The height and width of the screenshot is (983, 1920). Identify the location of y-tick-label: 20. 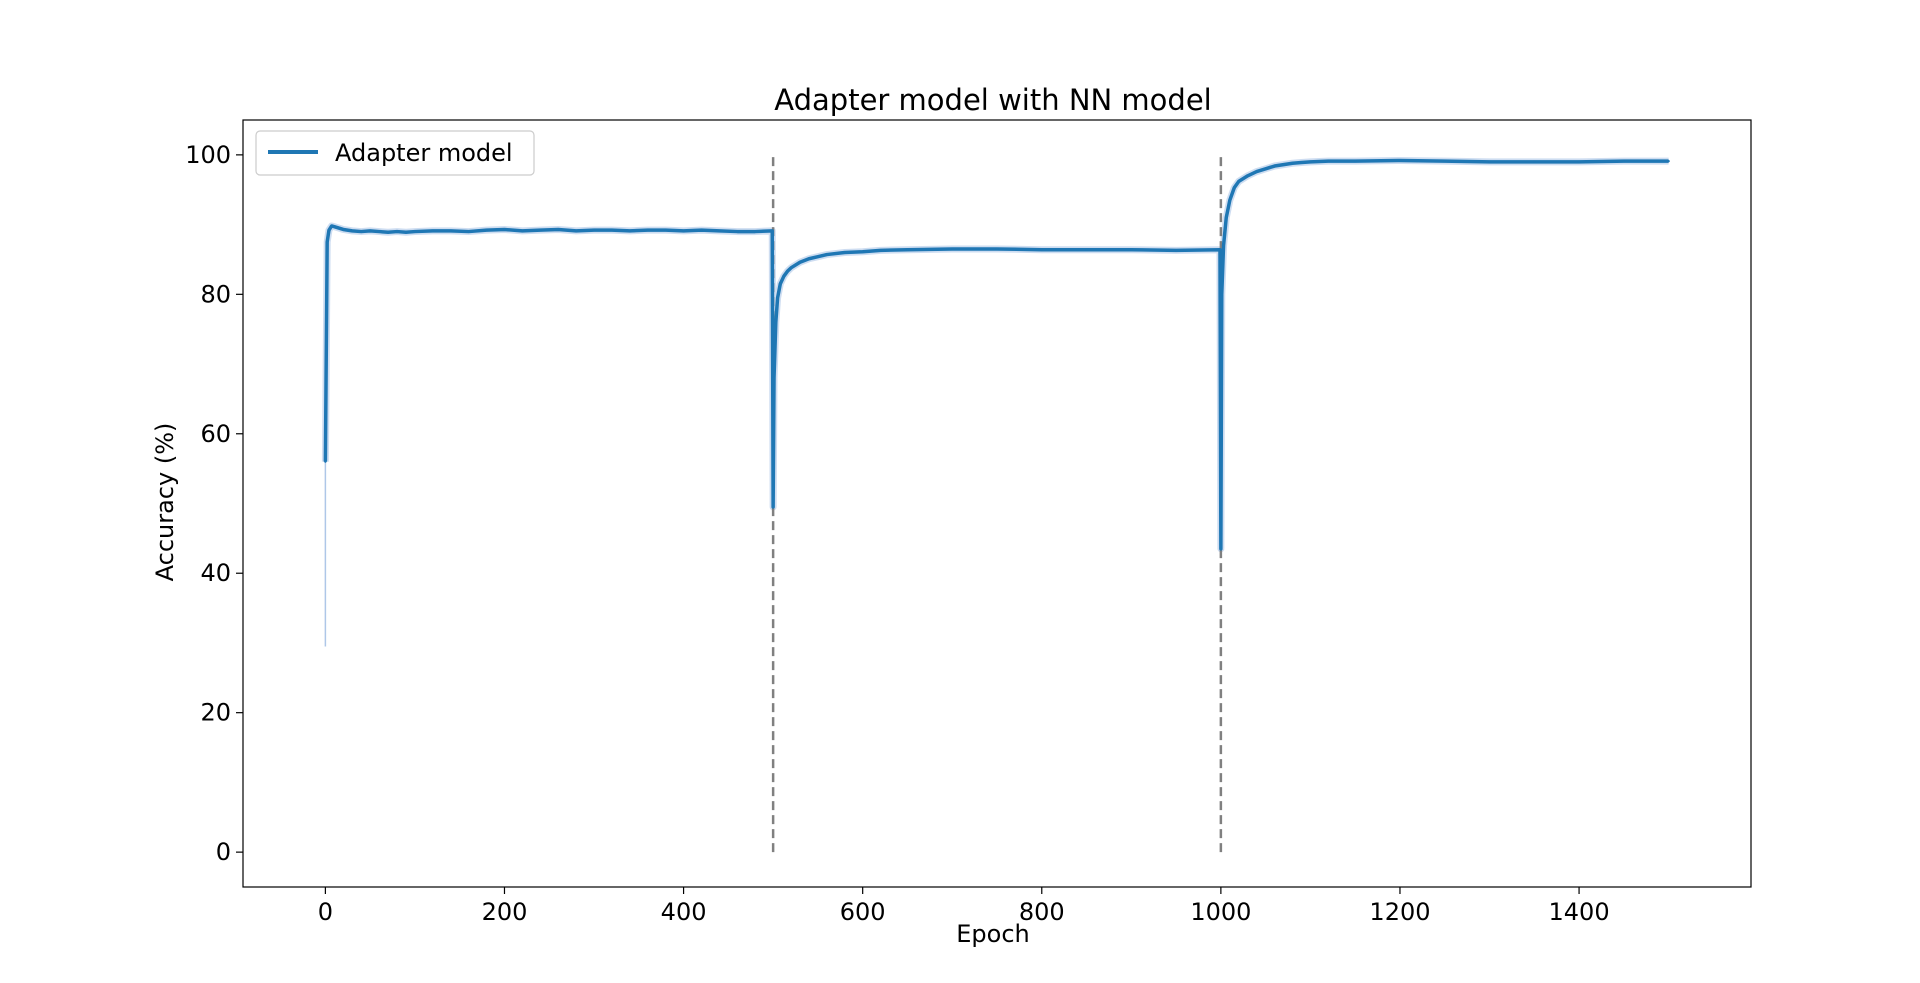
(215, 713).